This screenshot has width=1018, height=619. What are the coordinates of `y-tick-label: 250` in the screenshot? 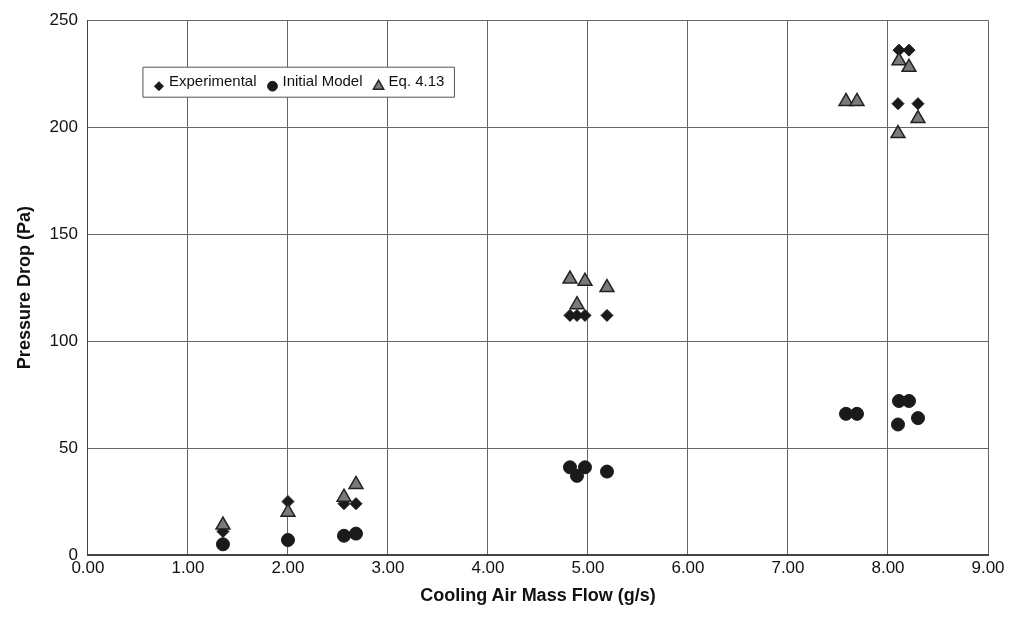 It's located at (63, 19).